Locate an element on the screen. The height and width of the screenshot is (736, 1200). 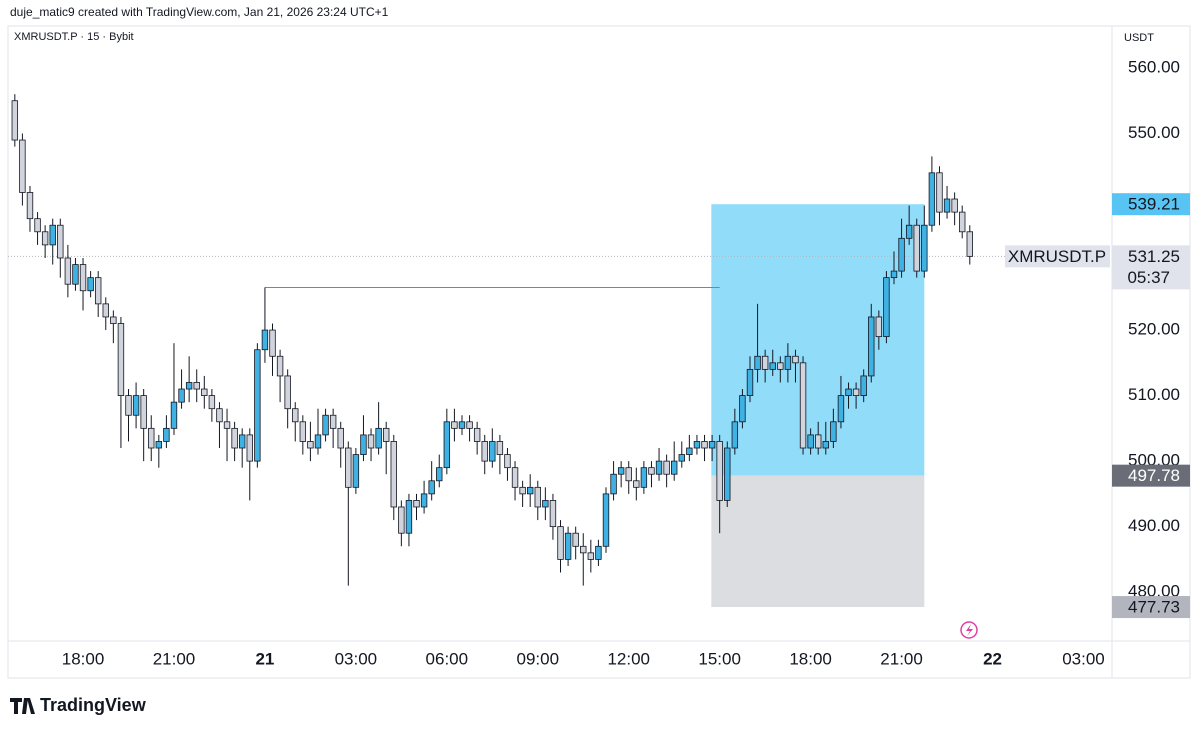
stop-label: 477.73 is located at coordinates (1154, 607).